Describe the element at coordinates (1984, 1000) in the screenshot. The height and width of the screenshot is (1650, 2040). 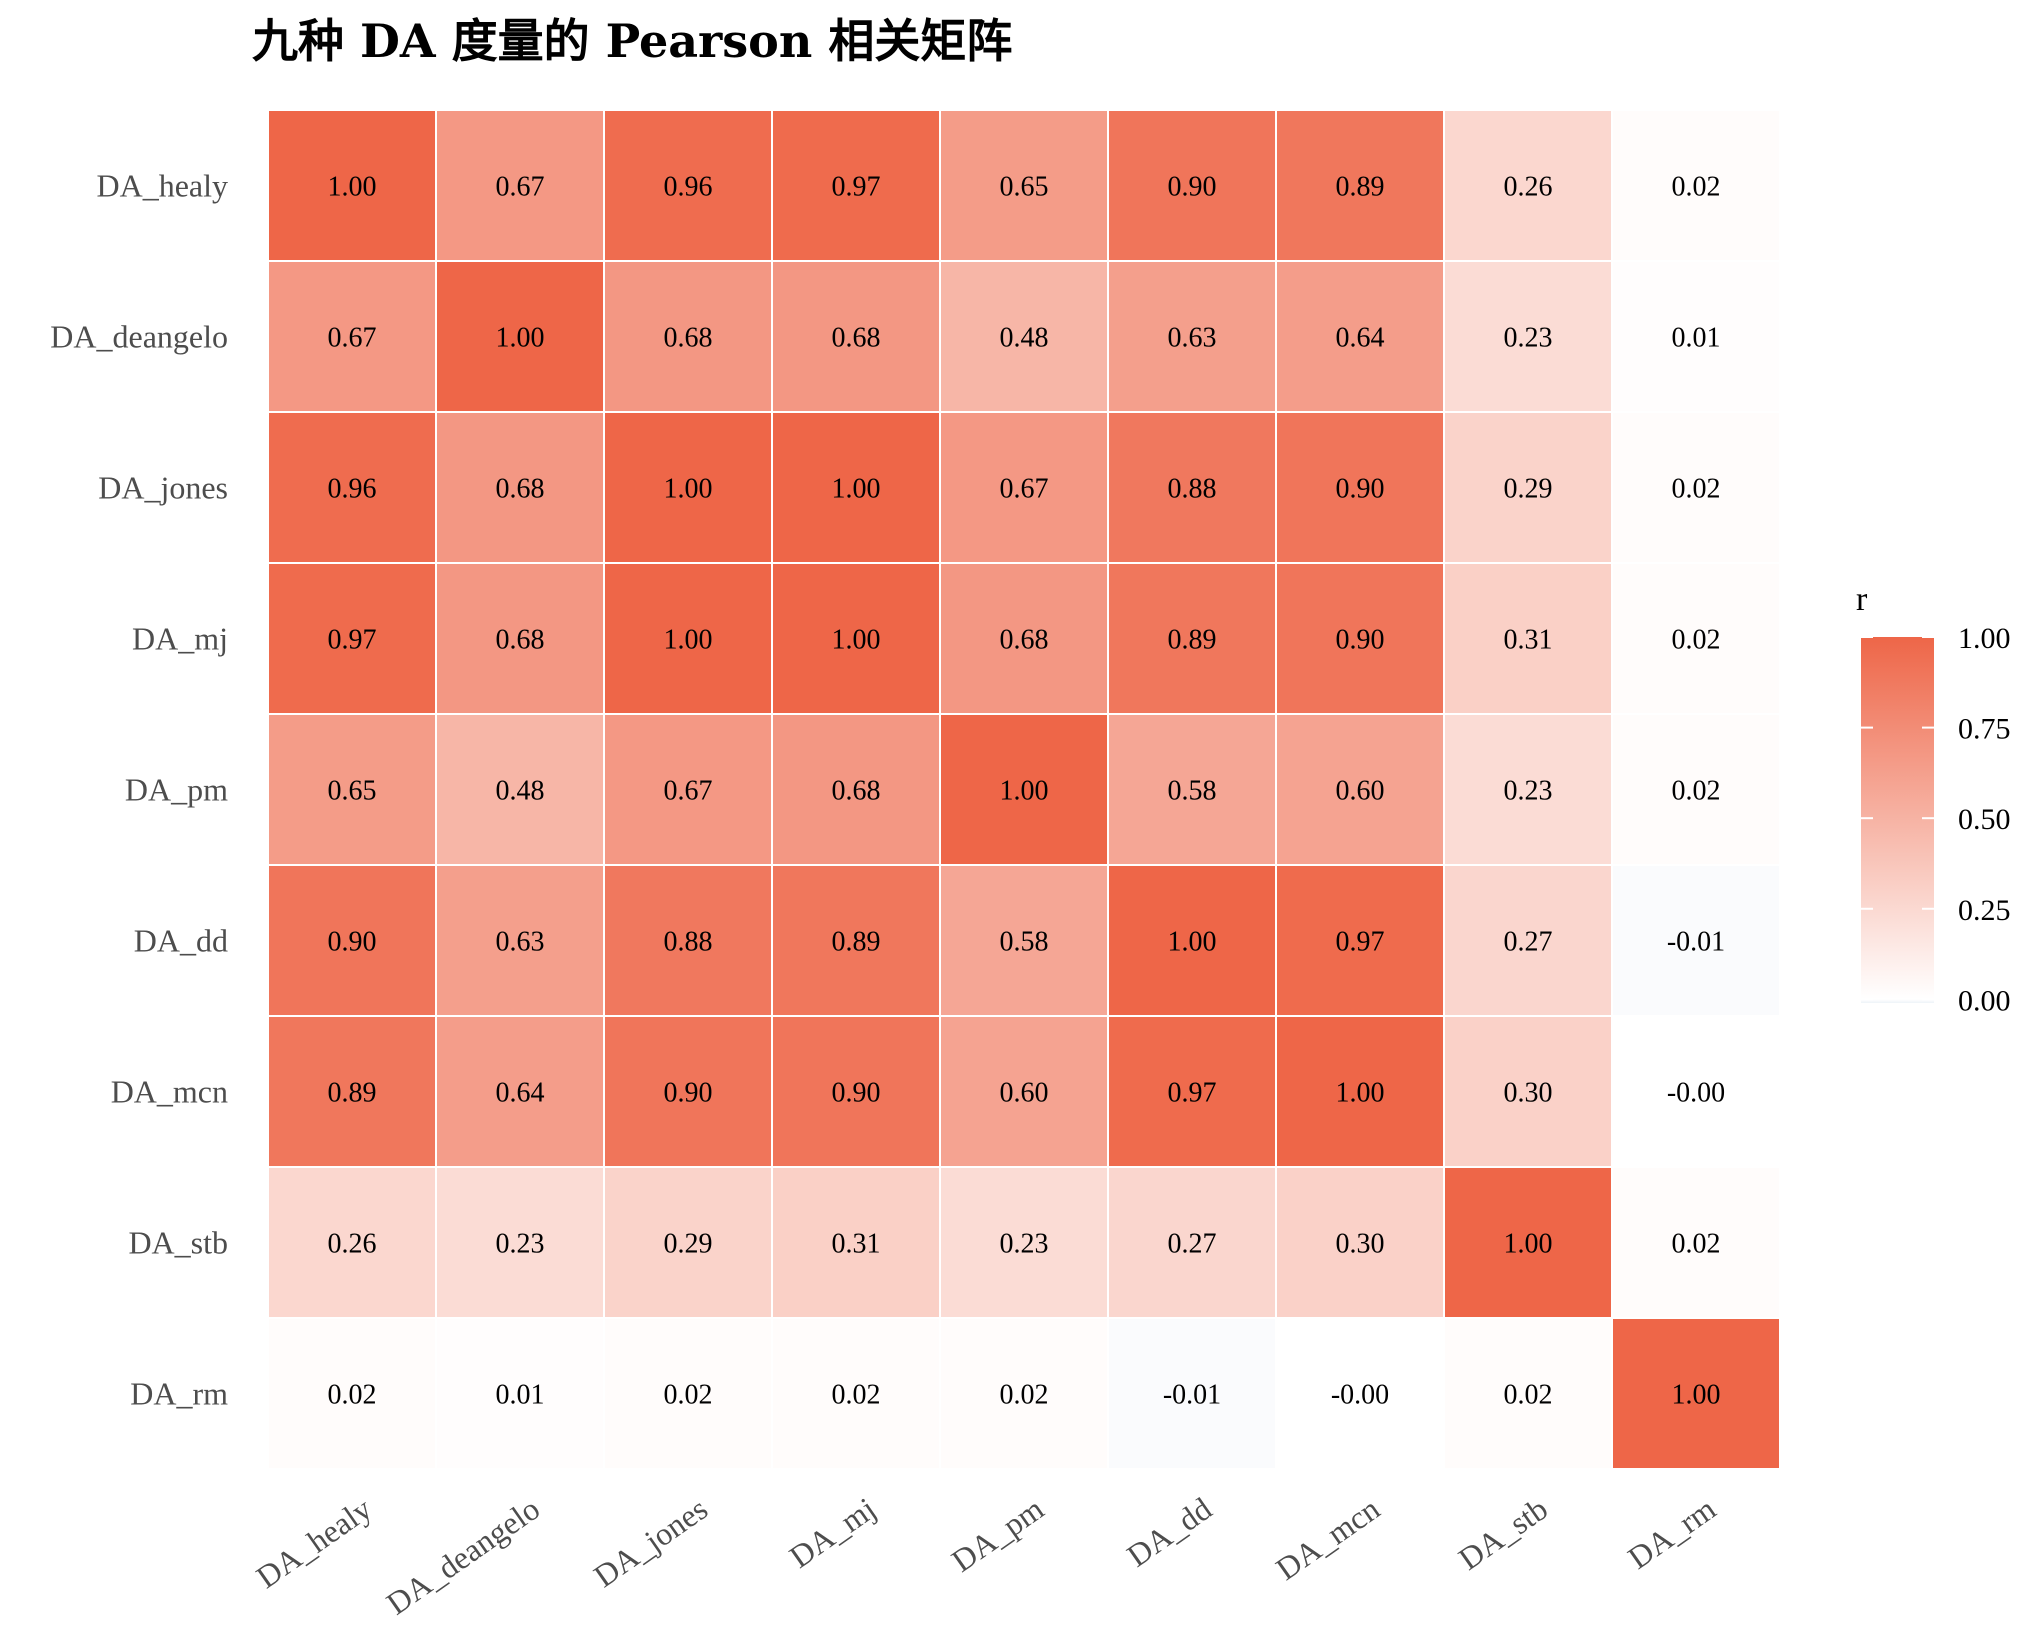
I see `legend-tick-label: 0.00` at that location.